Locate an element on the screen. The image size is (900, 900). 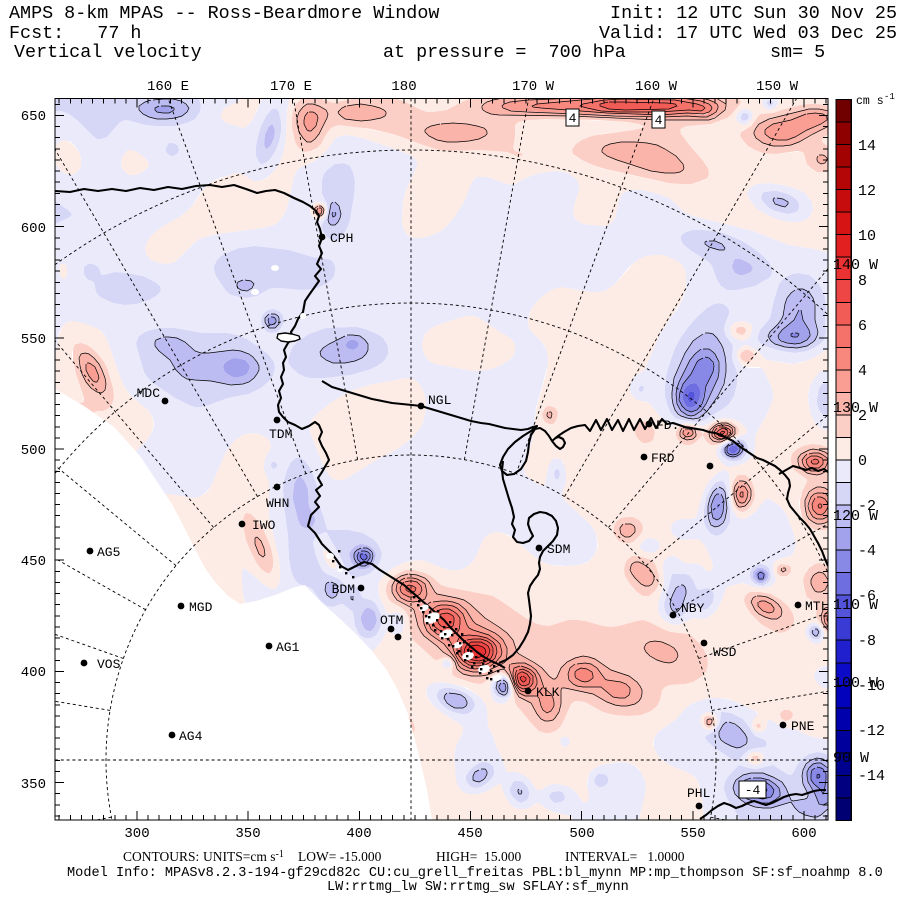
svg-text: sm= 5 is located at coordinates (797, 52).